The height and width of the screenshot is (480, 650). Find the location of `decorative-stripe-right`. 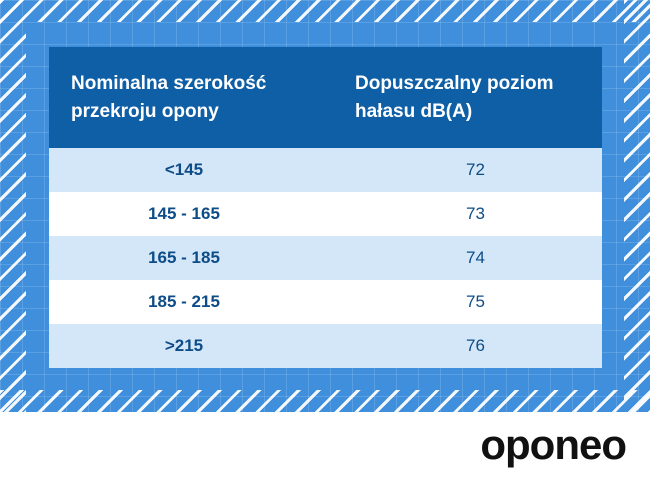

decorative-stripe-right is located at coordinates (637, 206).